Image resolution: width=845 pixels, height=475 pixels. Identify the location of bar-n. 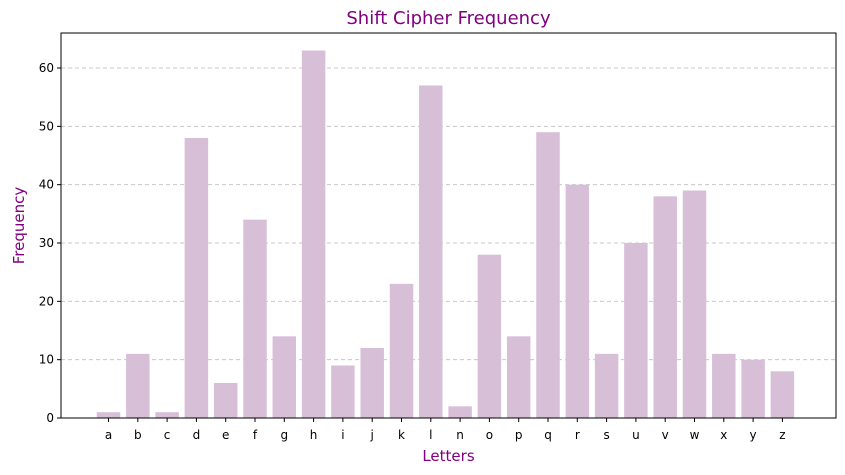
(460, 412).